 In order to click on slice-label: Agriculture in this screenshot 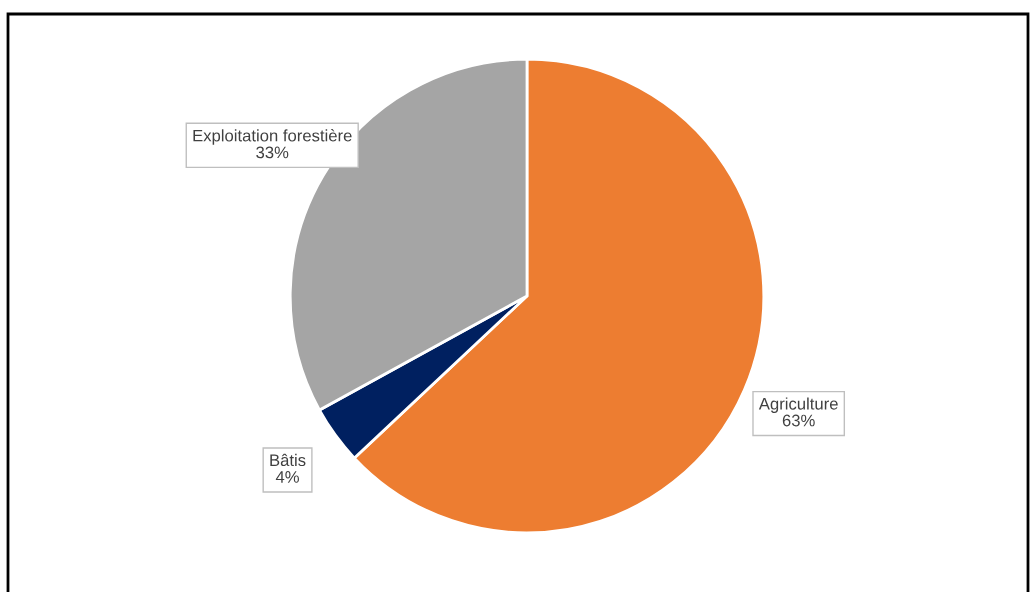, I will do `click(798, 405)`.